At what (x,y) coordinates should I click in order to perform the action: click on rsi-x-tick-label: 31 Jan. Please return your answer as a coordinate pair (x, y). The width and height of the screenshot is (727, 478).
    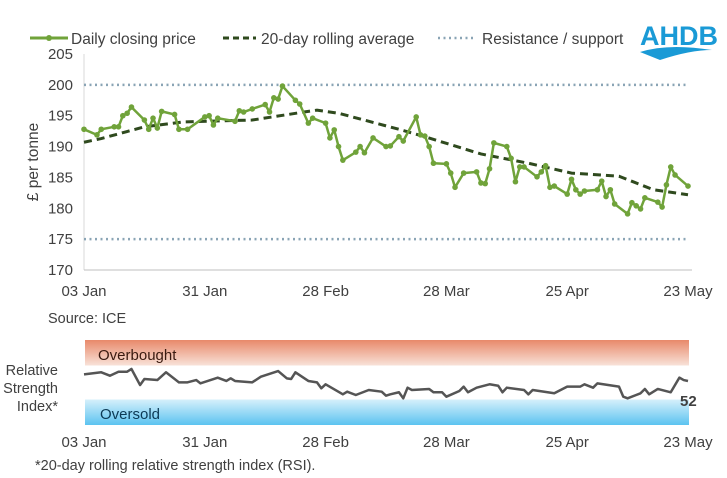
    Looking at the image, I should click on (204, 442).